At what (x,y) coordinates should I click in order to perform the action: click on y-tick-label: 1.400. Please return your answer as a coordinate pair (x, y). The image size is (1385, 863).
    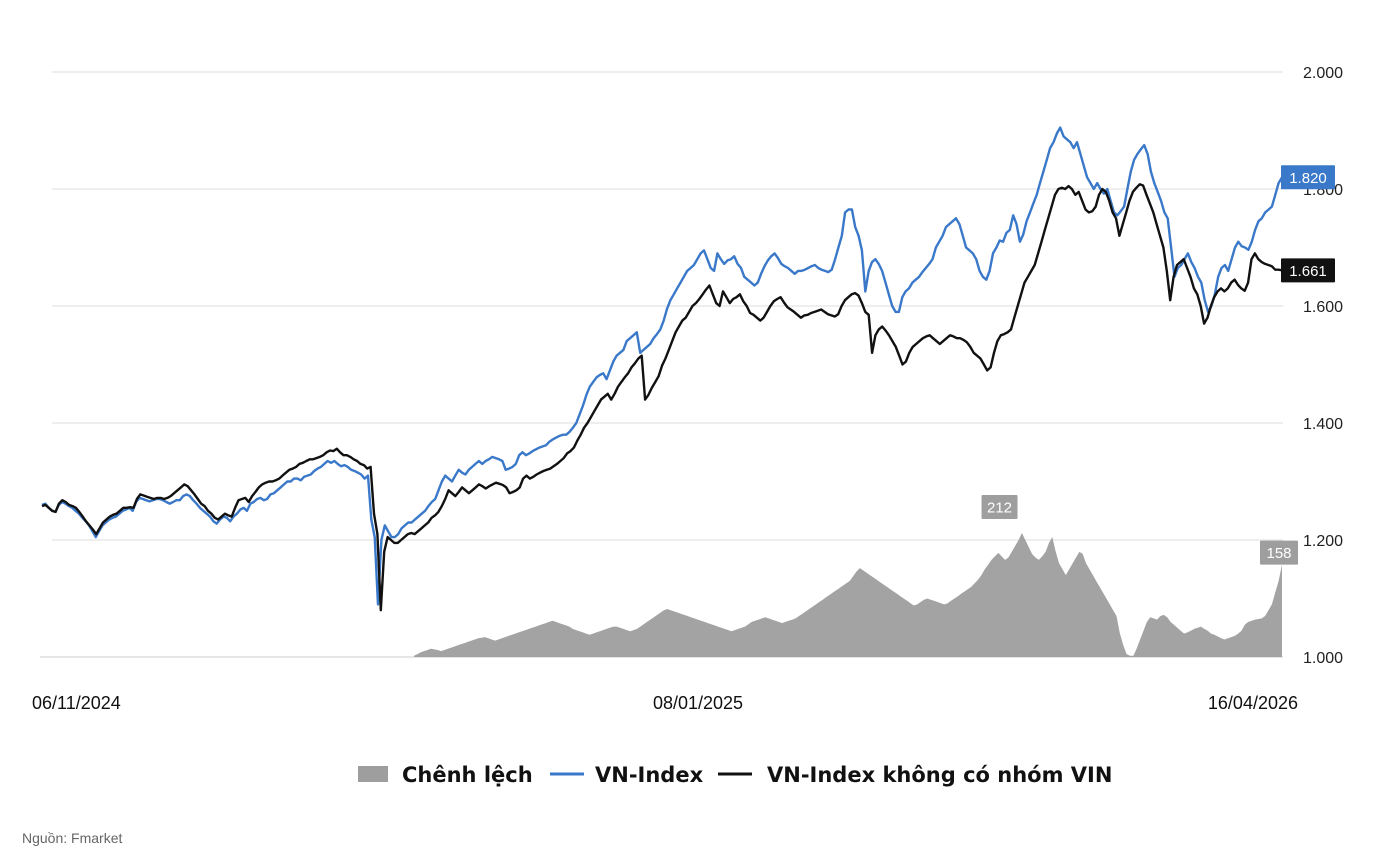
    Looking at the image, I should click on (1323, 424).